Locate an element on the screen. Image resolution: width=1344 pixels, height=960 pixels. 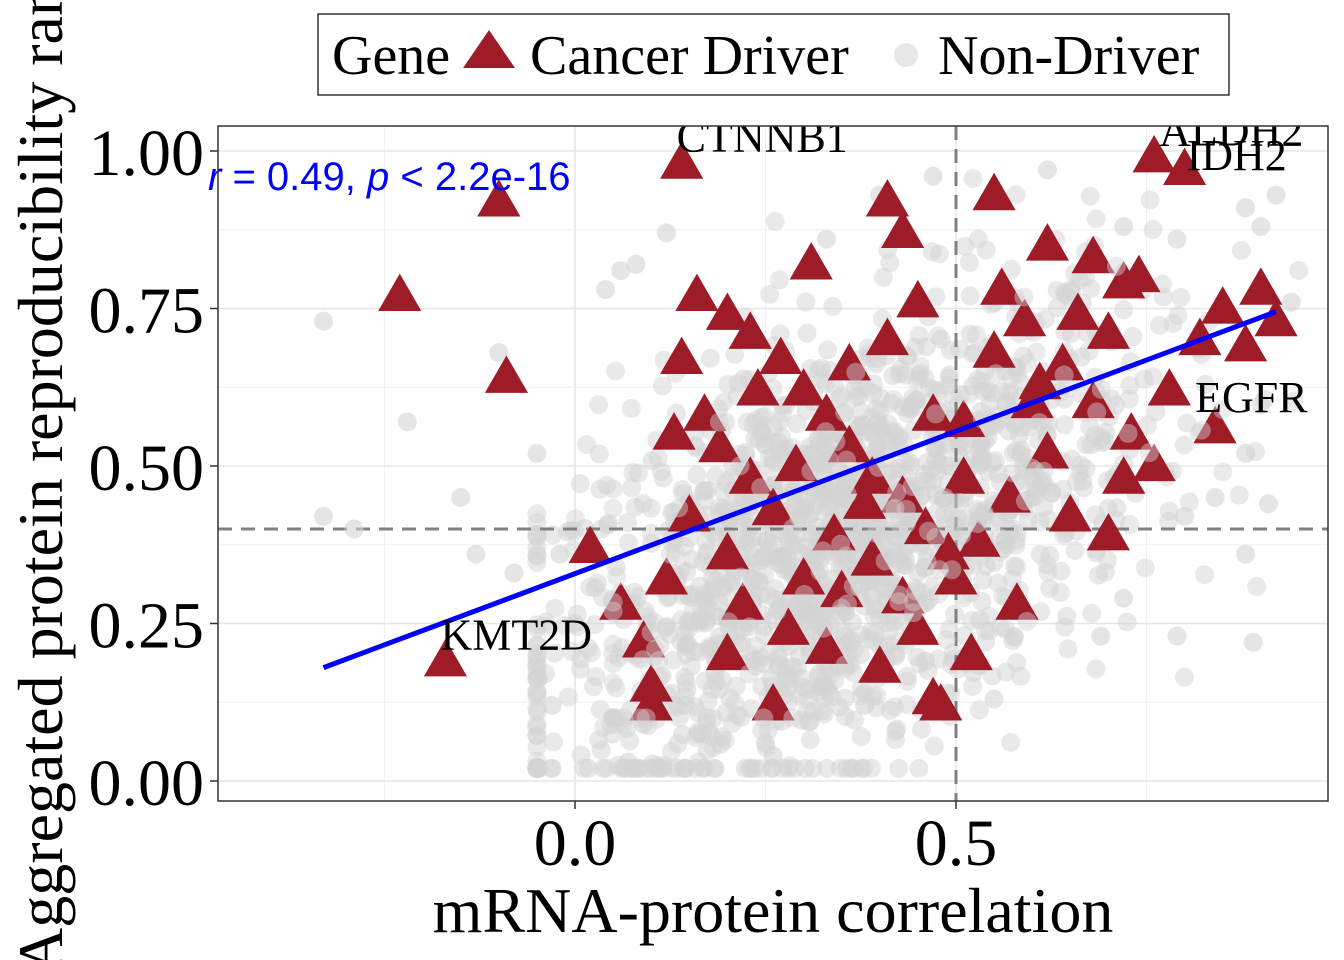
y-tick-label: 0.50 is located at coordinates (147, 468).